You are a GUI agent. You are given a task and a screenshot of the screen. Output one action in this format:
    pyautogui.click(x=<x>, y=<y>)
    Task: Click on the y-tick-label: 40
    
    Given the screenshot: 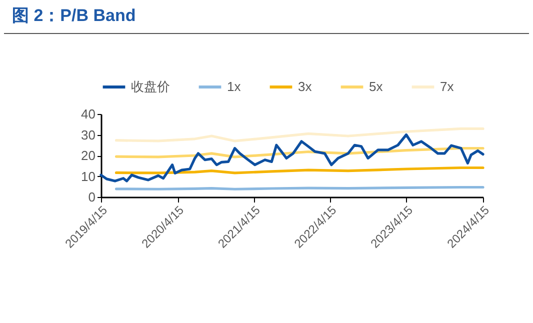 What is the action you would take?
    pyautogui.click(x=88, y=114)
    